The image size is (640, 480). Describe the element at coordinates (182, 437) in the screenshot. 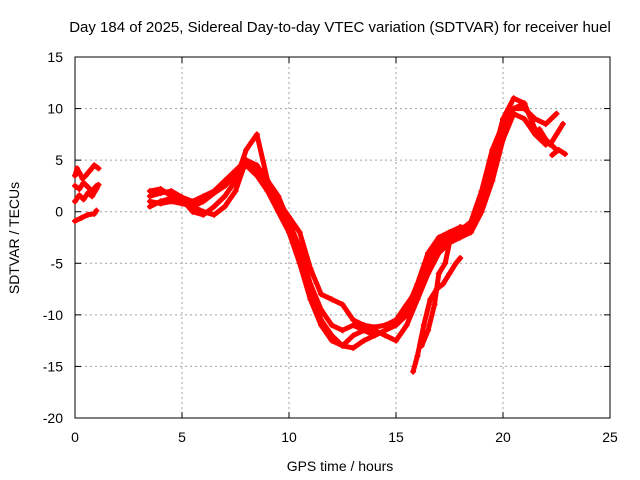

I see `x-tick-label: 5` at that location.